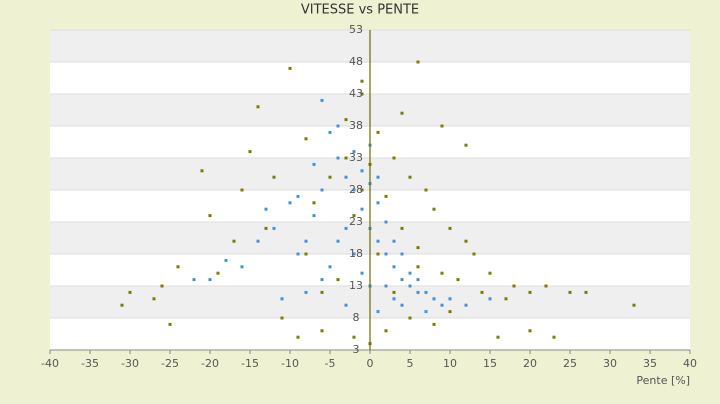 The image size is (720, 404). I want to click on x-tick-label: 5, so click(410, 363).